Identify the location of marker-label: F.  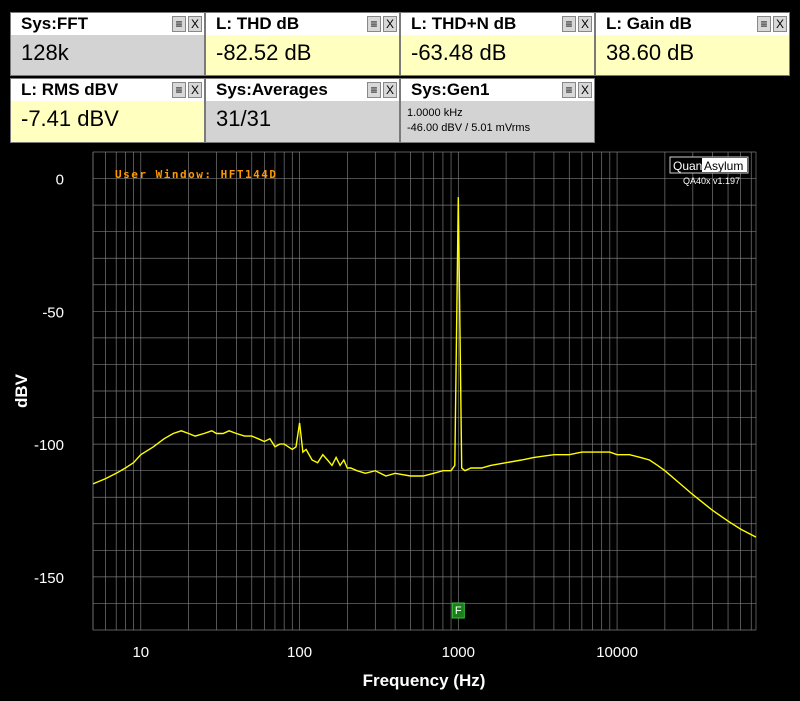
(458, 611).